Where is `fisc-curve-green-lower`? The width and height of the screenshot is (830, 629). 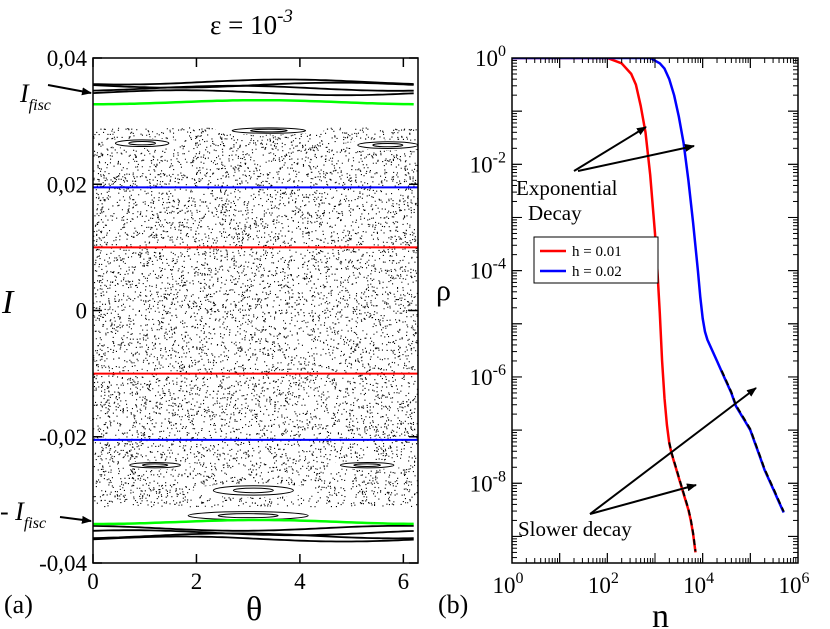 fisc-curve-green-lower is located at coordinates (253, 522).